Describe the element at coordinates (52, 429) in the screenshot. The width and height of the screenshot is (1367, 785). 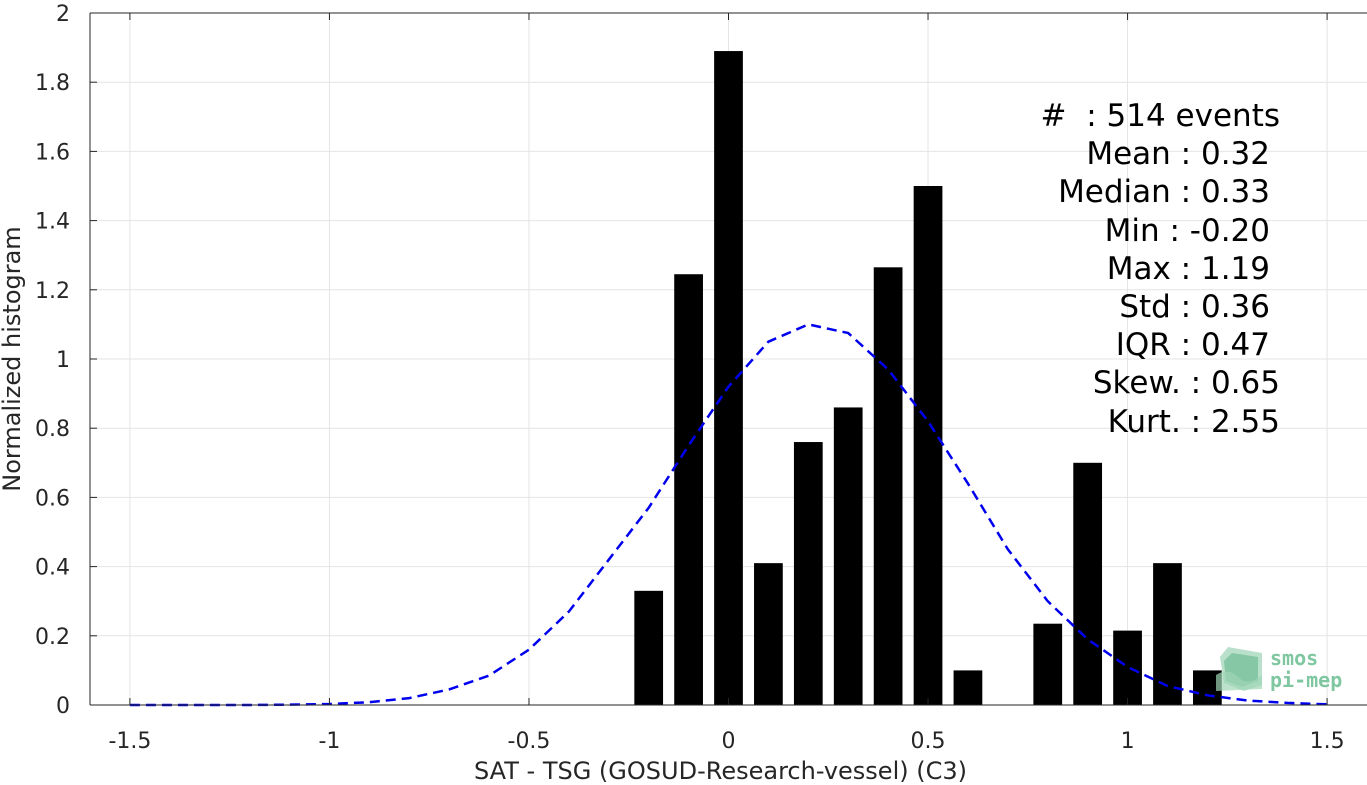
I see `y-tick-label: 0.8` at that location.